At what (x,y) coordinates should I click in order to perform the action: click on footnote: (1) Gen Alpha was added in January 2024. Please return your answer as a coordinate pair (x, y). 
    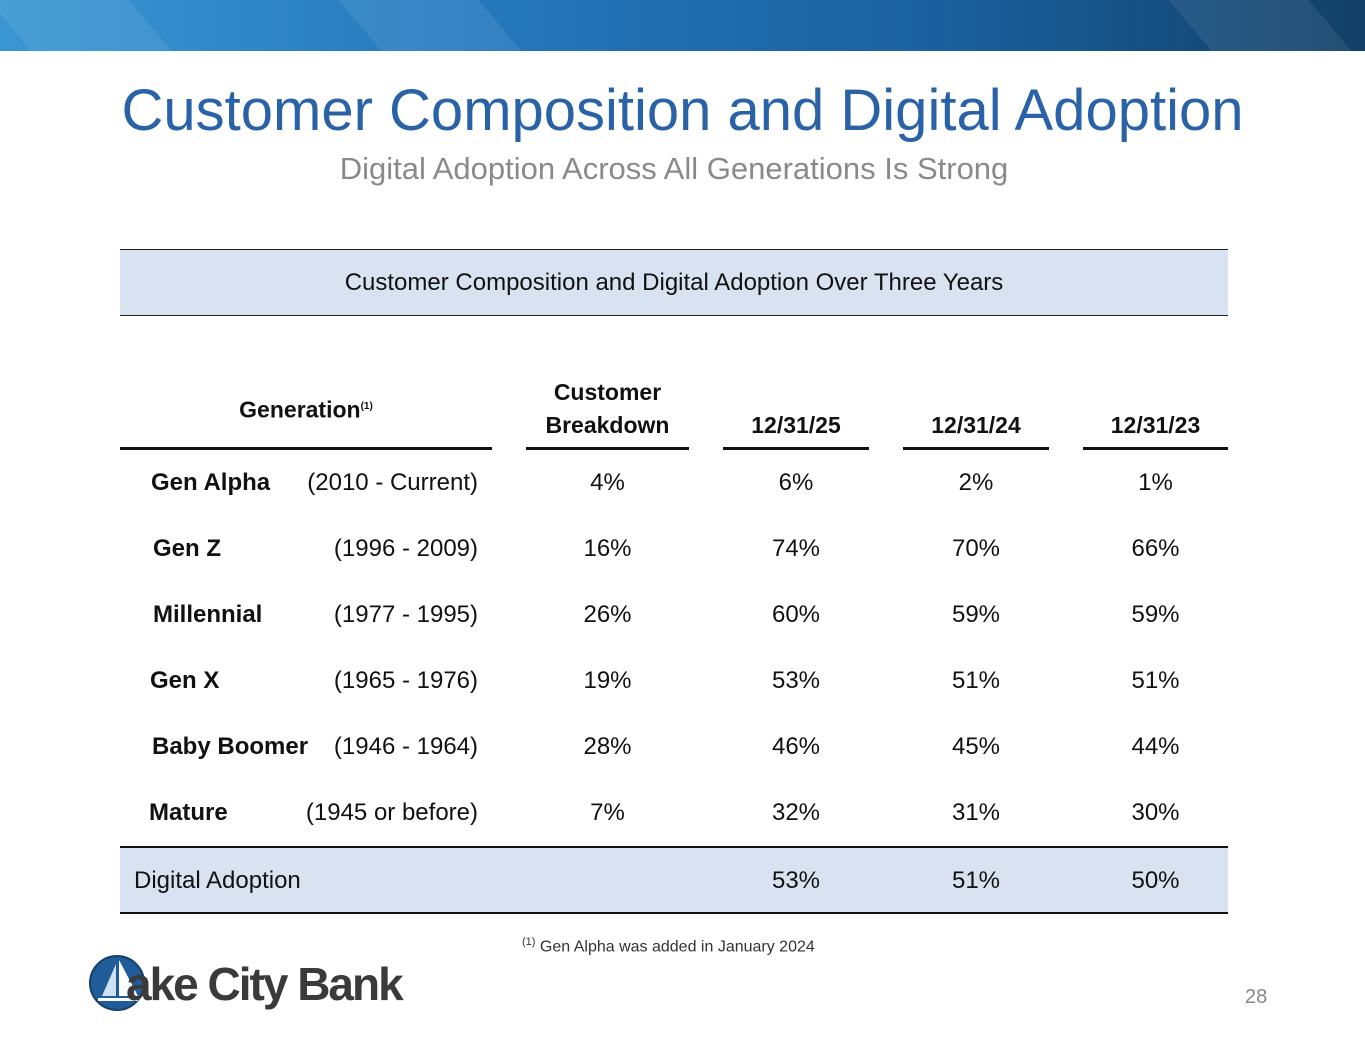
    Looking at the image, I should click on (668, 946).